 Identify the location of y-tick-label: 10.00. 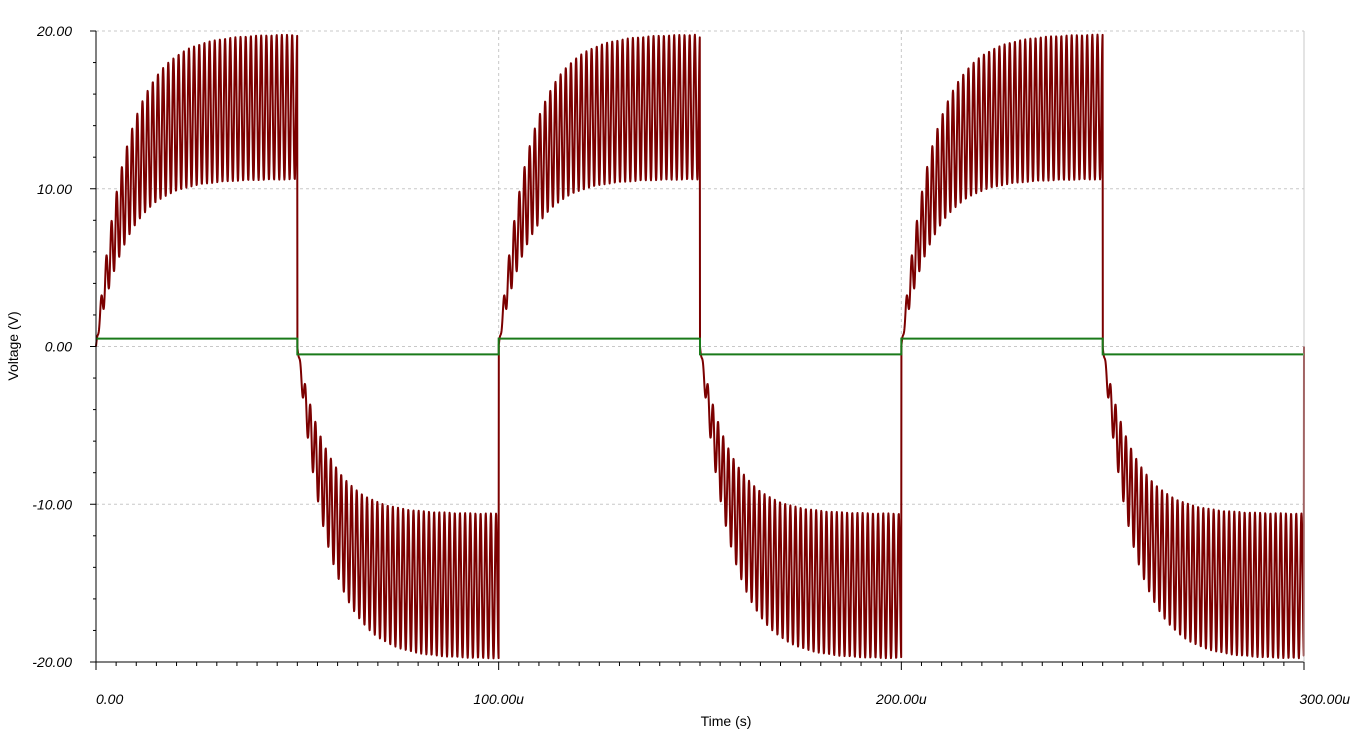
(54, 189).